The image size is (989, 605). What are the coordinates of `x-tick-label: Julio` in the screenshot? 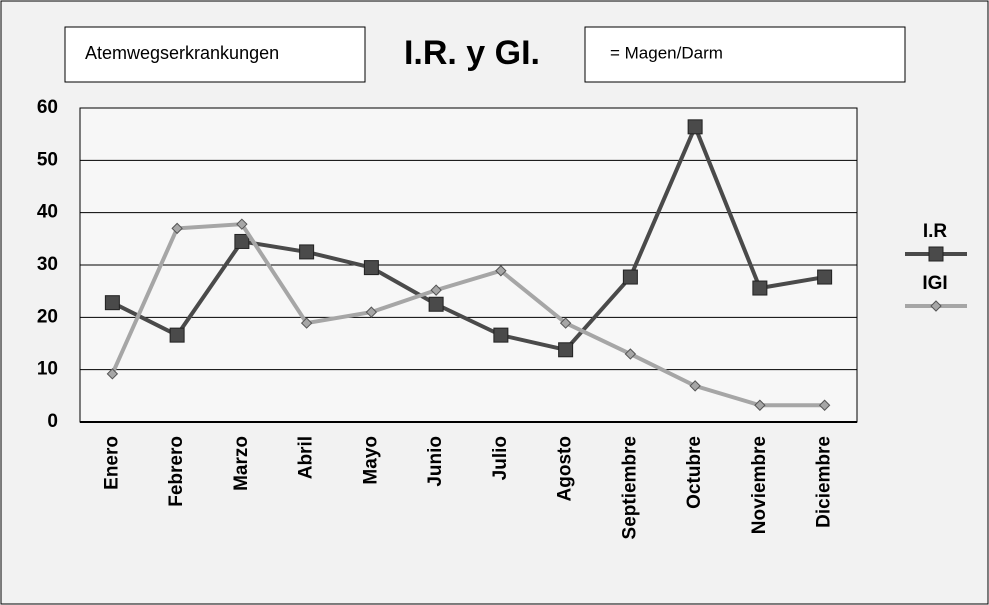 It's located at (500, 458).